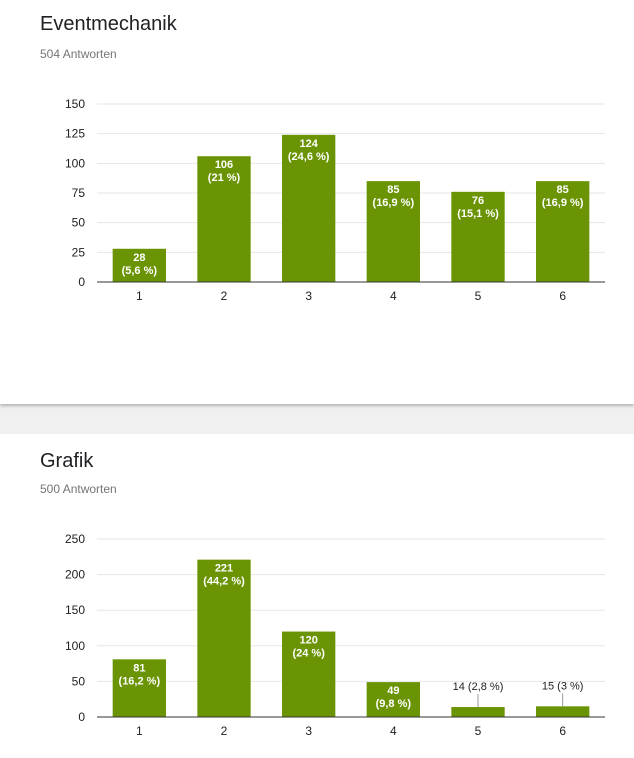  What do you see at coordinates (108, 24) in the screenshot?
I see `question-title: Eventmechanik` at bounding box center [108, 24].